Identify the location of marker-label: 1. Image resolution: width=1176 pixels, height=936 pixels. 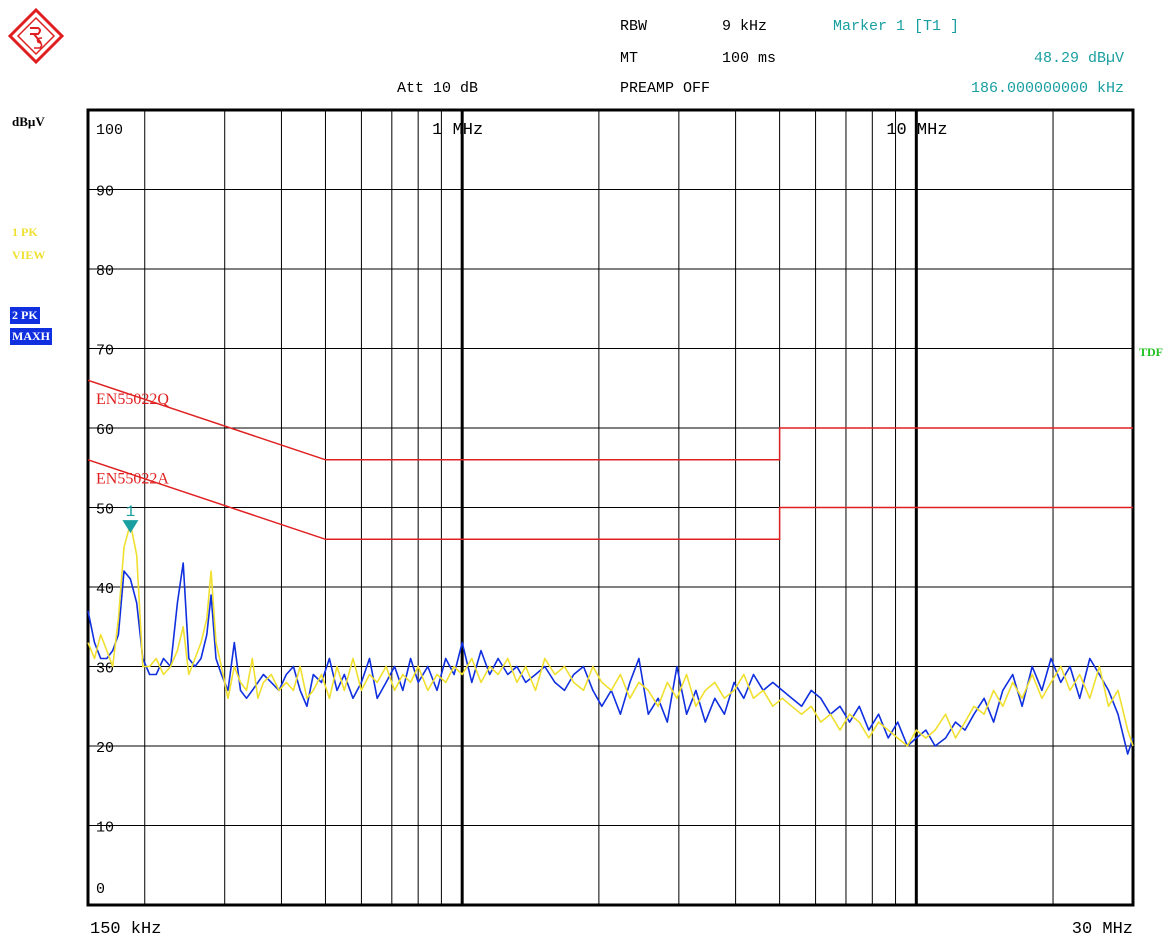
(131, 512).